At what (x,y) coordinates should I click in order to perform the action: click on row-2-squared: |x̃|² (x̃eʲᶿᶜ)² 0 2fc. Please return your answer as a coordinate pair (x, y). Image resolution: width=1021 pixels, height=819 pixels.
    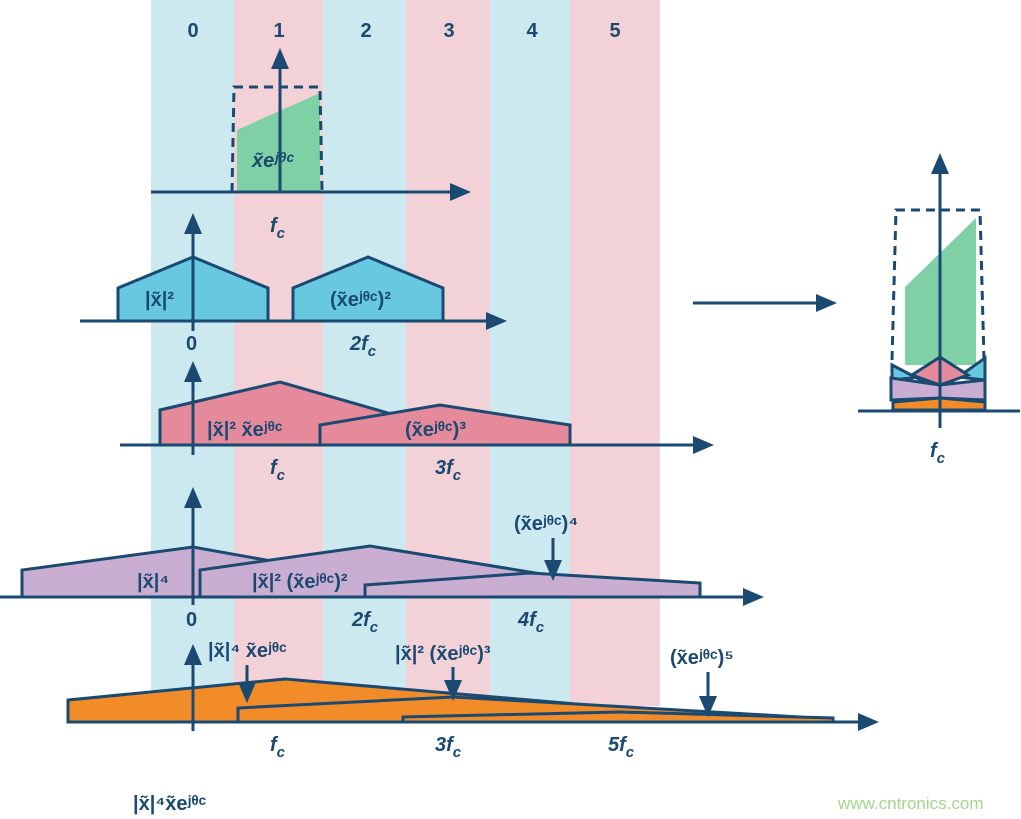
    Looking at the image, I should click on (293, 286).